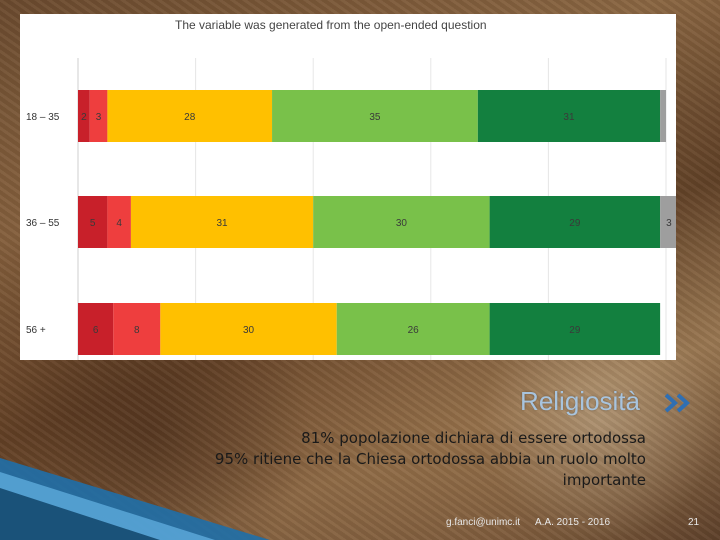  I want to click on data-label: 4, so click(119, 223).